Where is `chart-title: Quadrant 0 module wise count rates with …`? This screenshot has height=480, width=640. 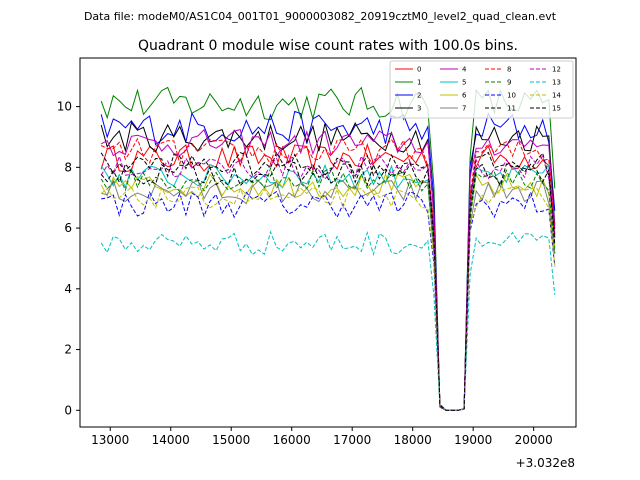 chart-title: Quadrant 0 module wise count rates with … is located at coordinates (328, 46).